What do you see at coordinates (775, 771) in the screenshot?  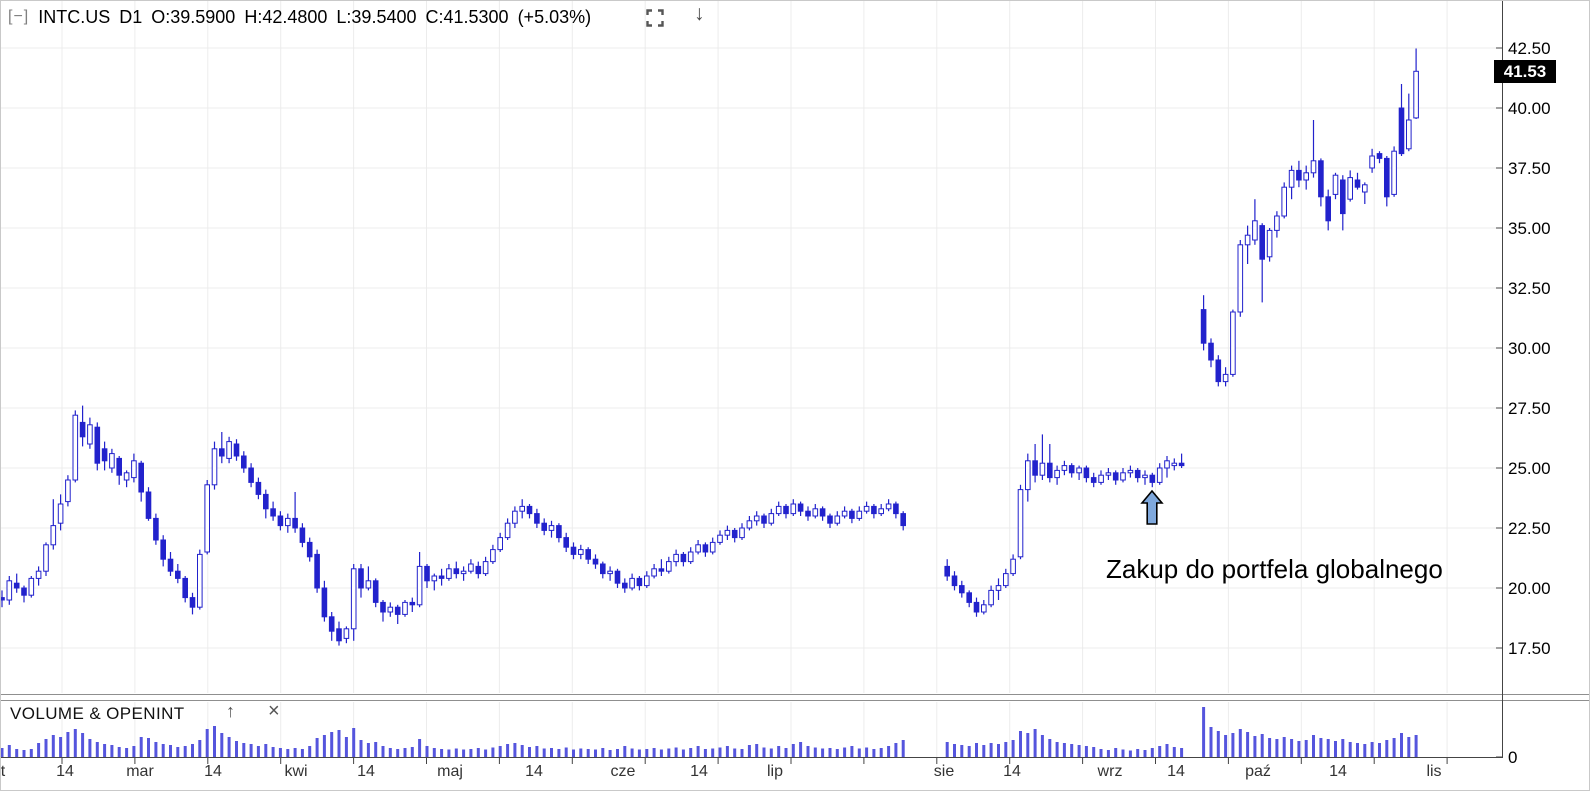 I see `time-axis-label: lip` at bounding box center [775, 771].